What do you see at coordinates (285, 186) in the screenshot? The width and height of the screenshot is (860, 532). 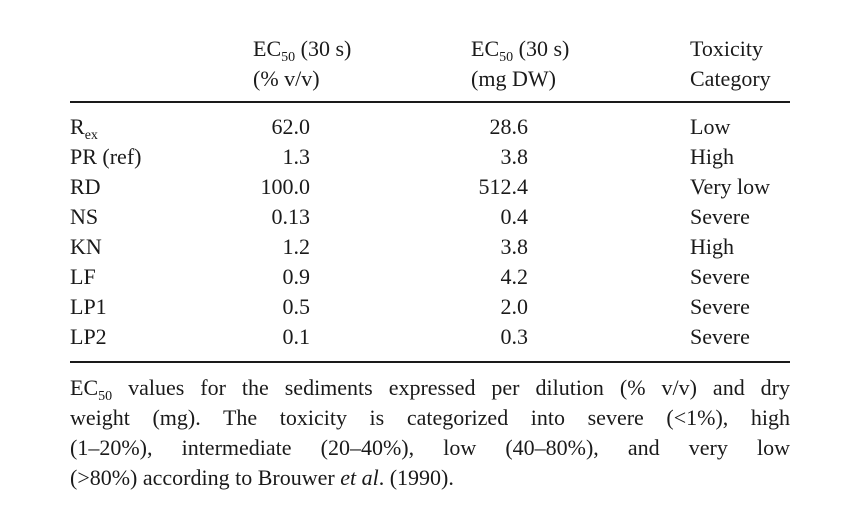 I see `row-value-pct: 100.0` at bounding box center [285, 186].